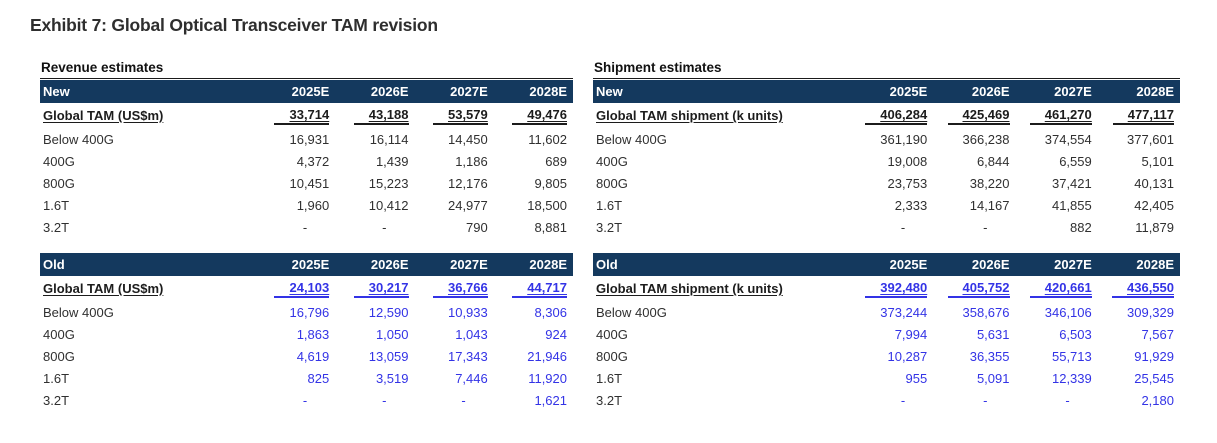 The image size is (1217, 443). I want to click on total-value-cell: 406,284, so click(892, 115).